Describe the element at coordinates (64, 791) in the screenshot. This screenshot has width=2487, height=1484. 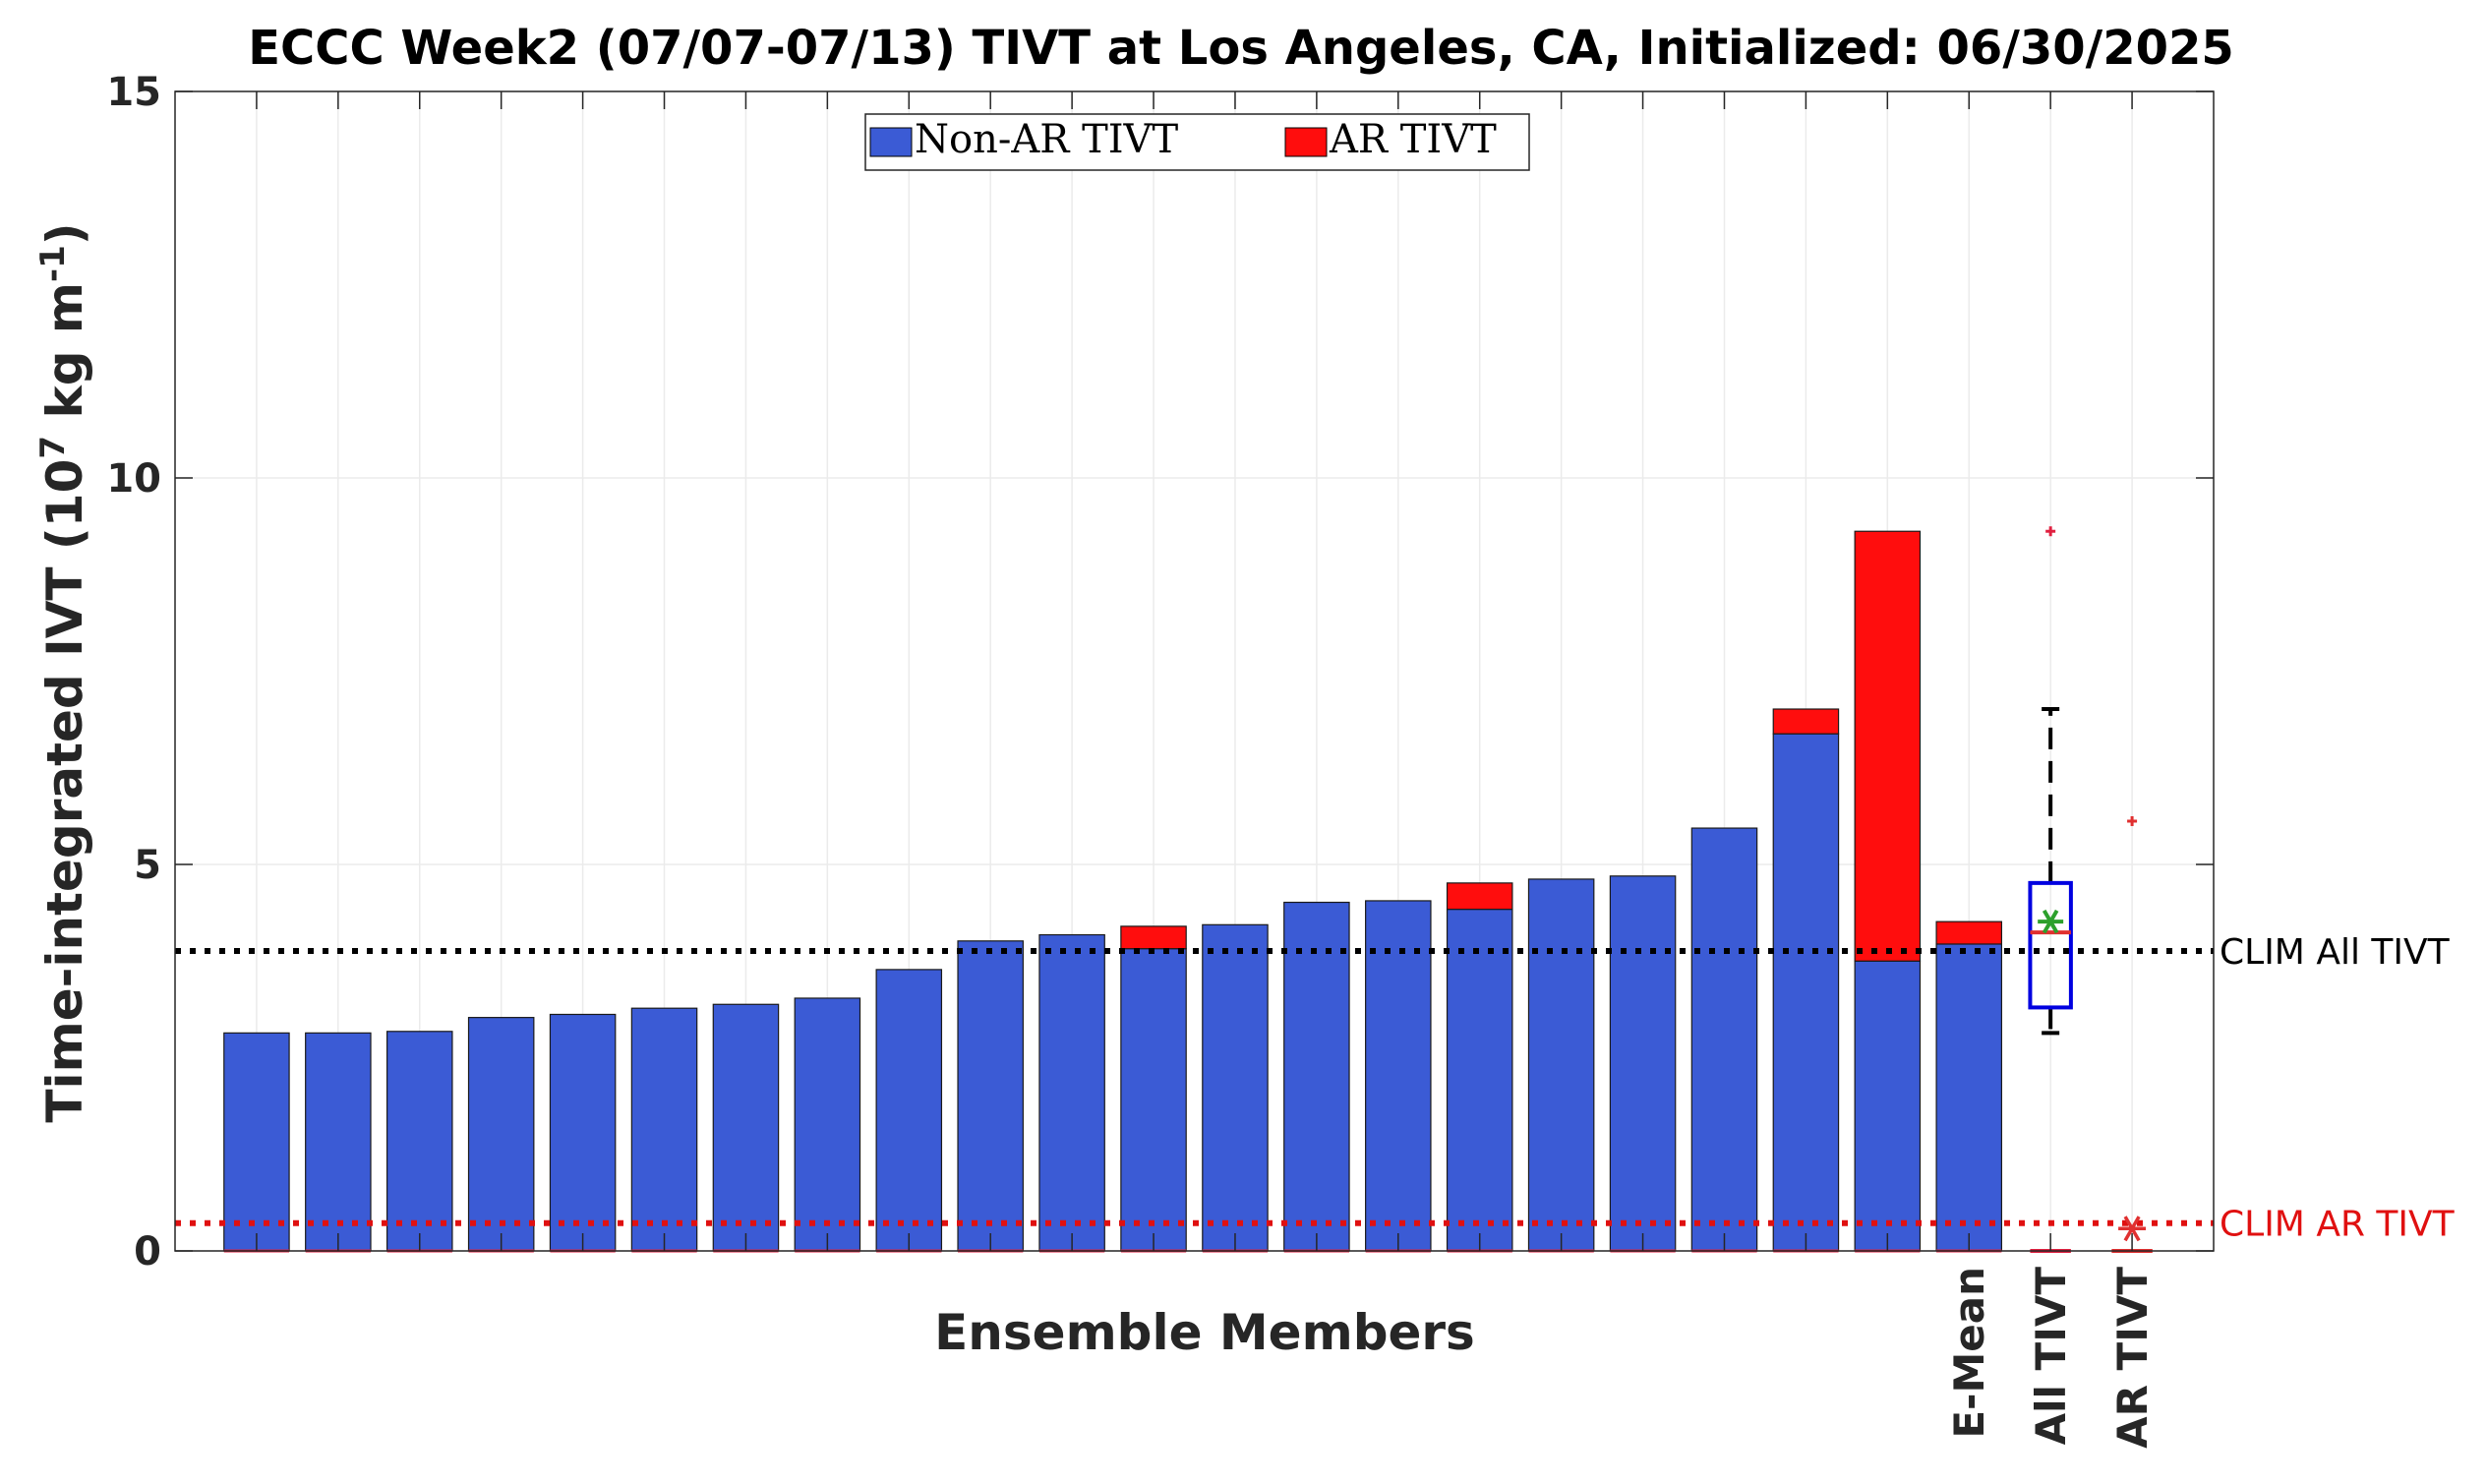
I see `y-axis-label-main: Time-integrated IVT (10` at that location.